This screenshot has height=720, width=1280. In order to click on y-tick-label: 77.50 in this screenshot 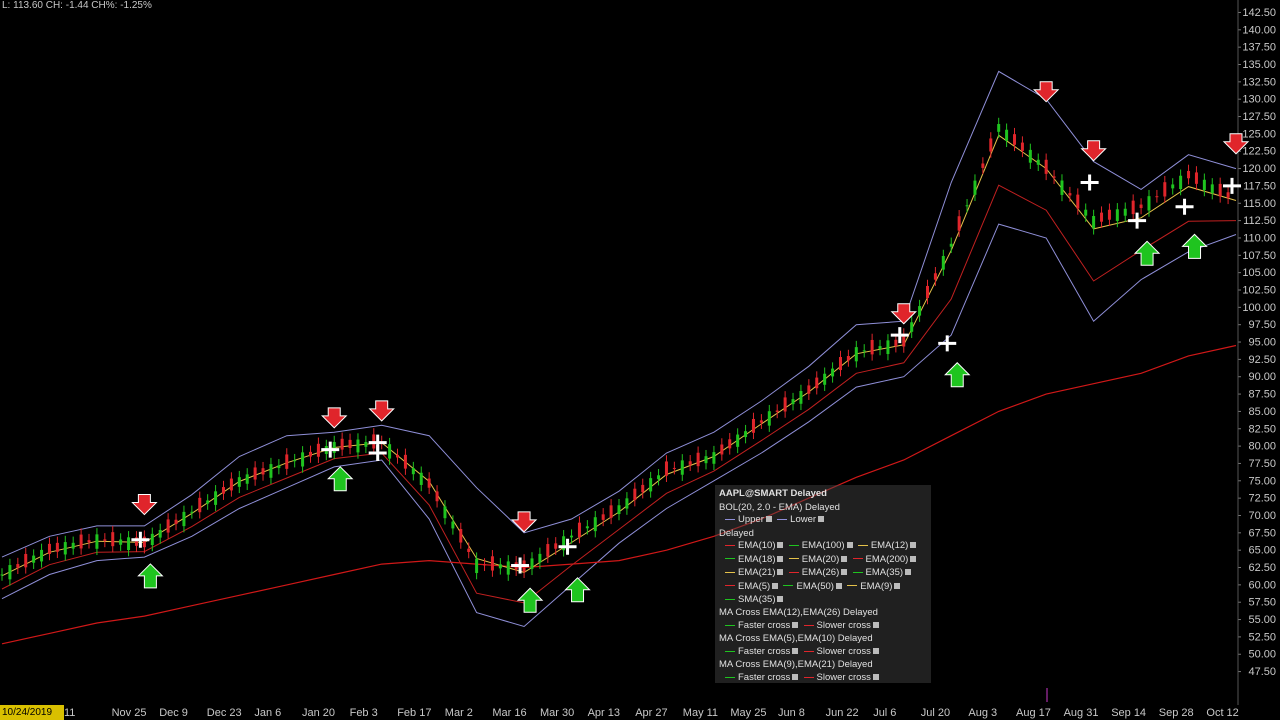, I will do `click(1262, 464)`.